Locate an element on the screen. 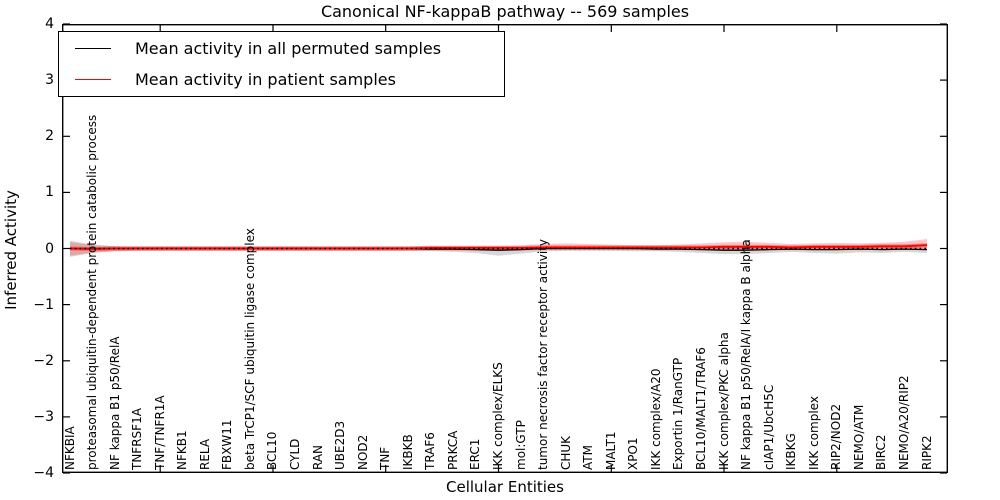 The width and height of the screenshot is (1000, 500). x-tick-label: TNF is located at coordinates (385, 458).